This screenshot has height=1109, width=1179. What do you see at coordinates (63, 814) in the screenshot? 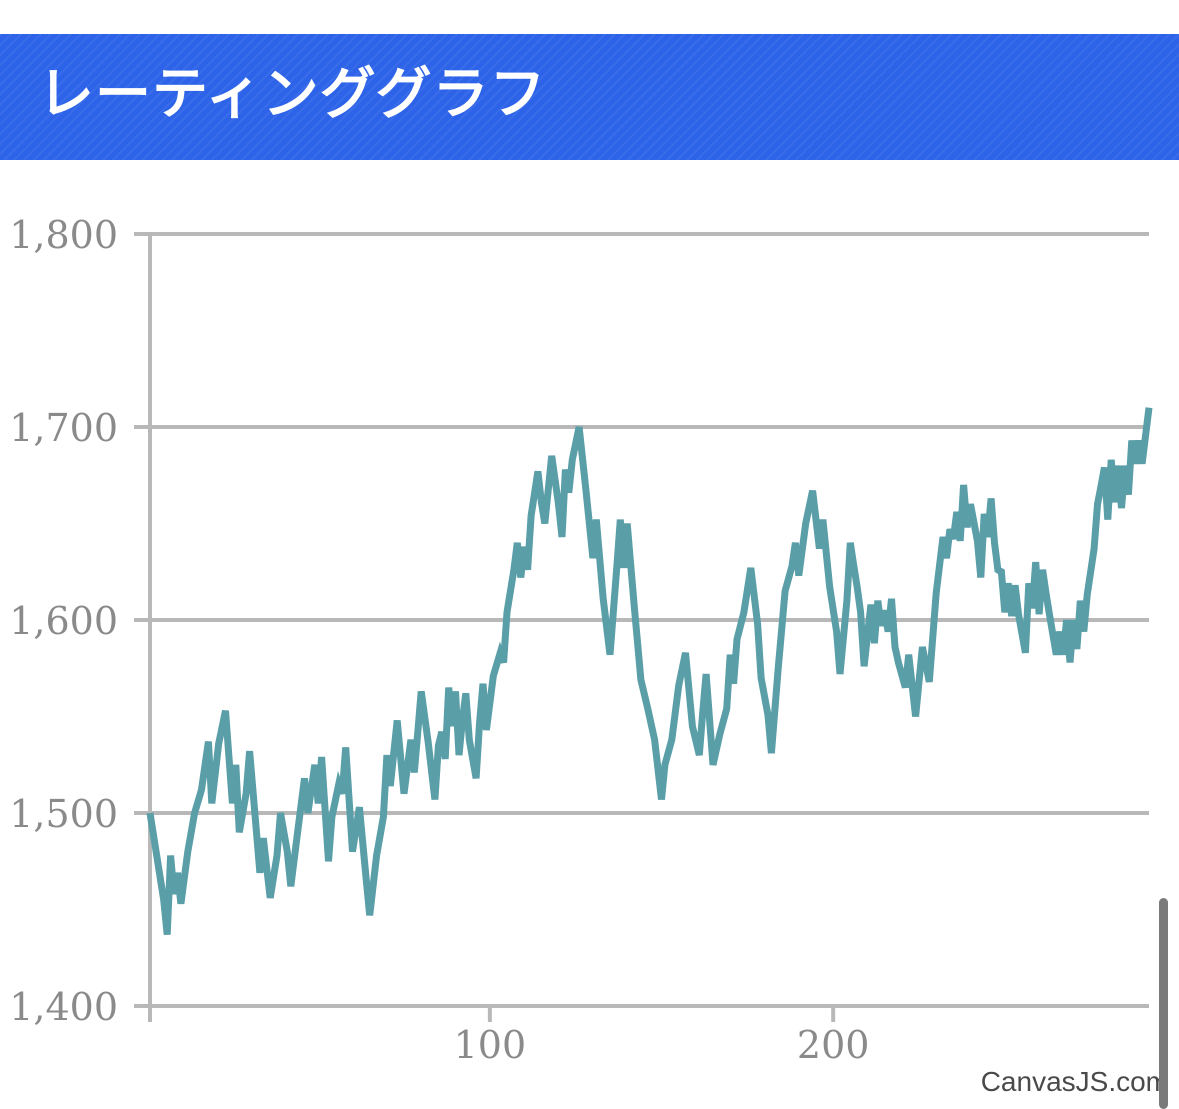
I see `y-tick-label: 1,500` at bounding box center [63, 814].